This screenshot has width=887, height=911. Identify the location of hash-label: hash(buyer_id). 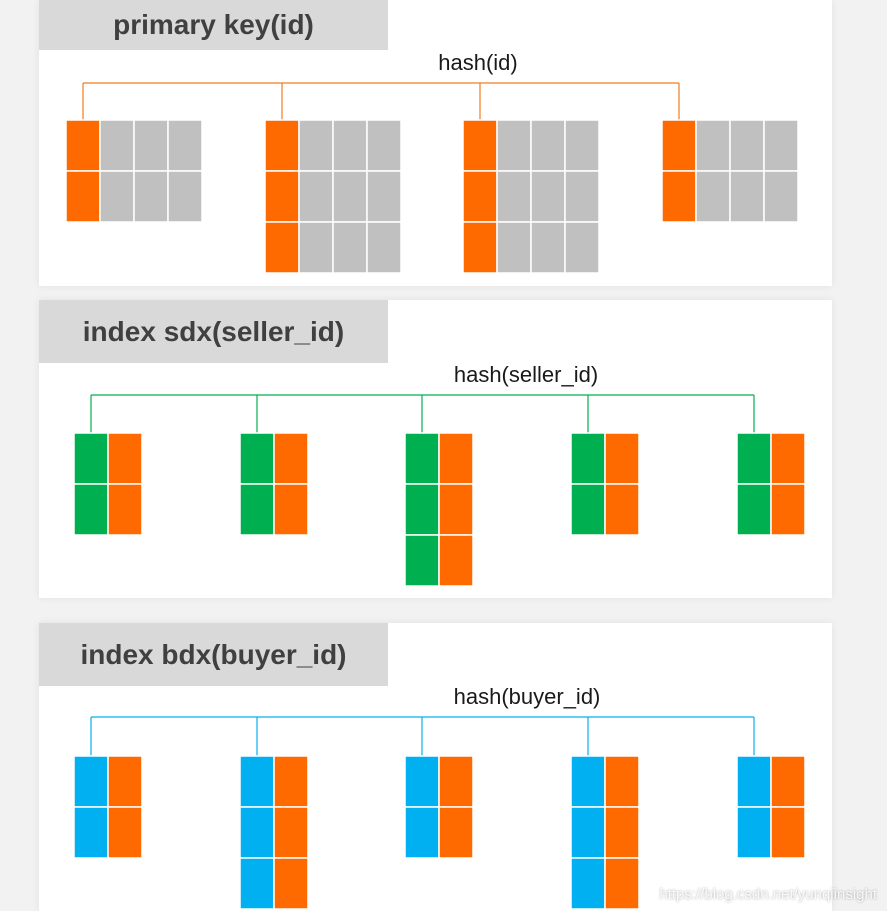
(527, 696).